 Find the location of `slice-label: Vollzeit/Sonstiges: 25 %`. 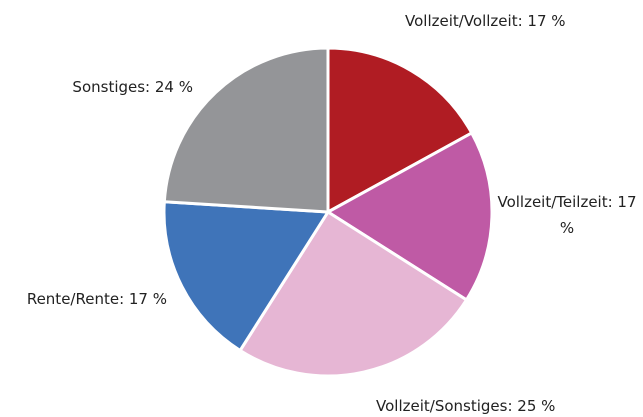

slice-label: Vollzeit/Sonstiges: 25 % is located at coordinates (466, 406).